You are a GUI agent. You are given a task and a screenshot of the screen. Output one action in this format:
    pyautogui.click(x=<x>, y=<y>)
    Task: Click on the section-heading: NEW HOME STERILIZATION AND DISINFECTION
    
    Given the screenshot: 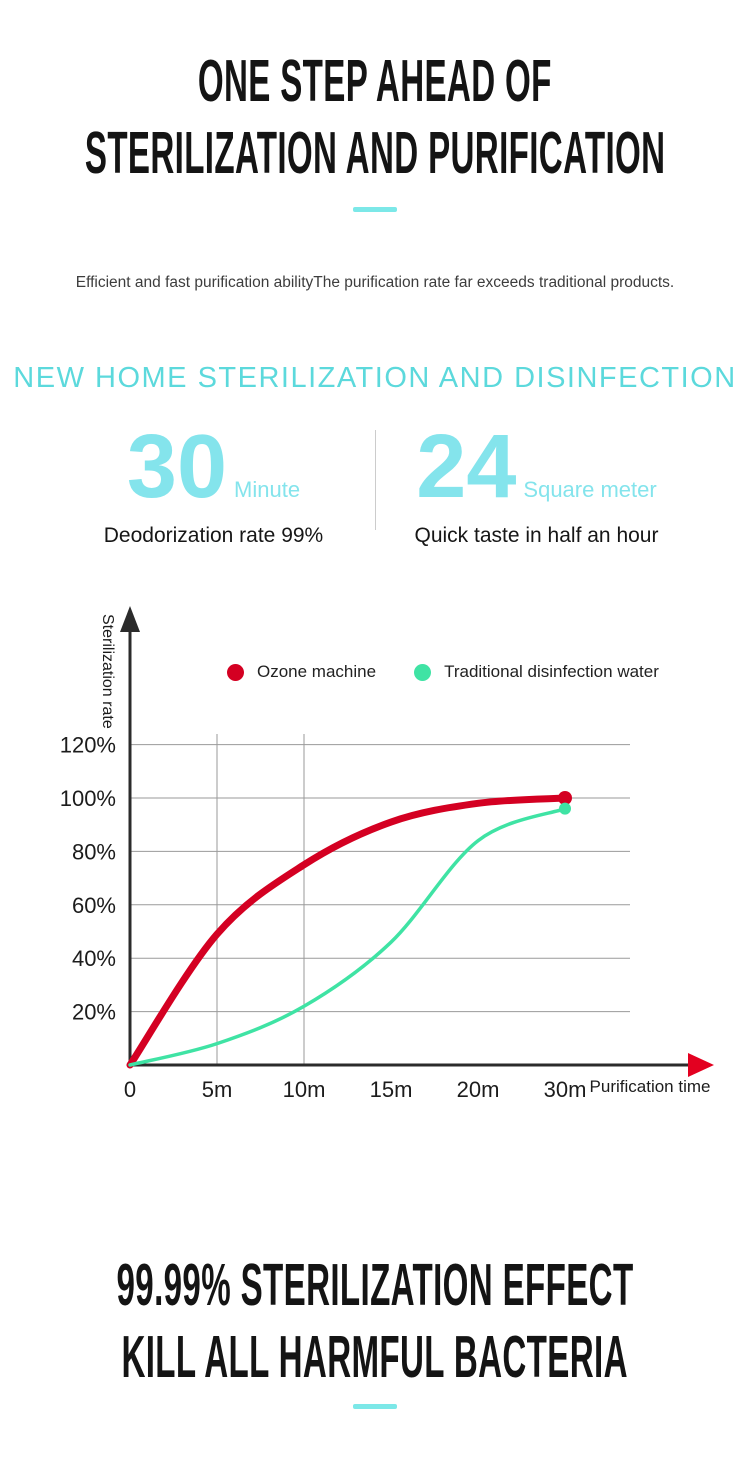 What is the action you would take?
    pyautogui.click(x=375, y=378)
    